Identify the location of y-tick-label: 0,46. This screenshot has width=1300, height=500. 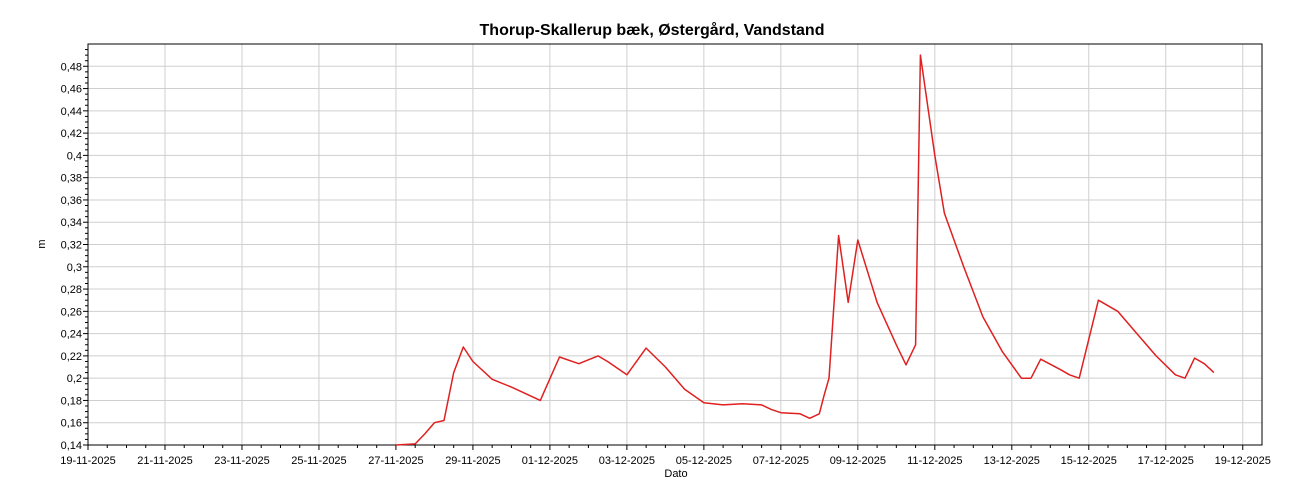
(71, 90).